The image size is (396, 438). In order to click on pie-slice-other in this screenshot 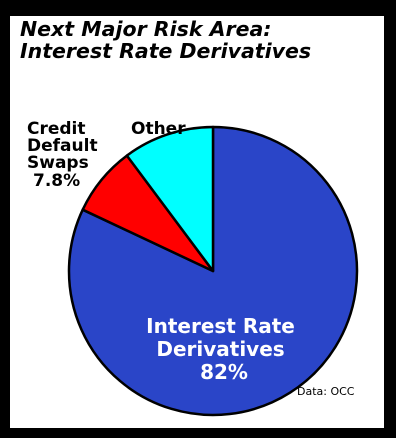, I will do `click(170, 199)`.